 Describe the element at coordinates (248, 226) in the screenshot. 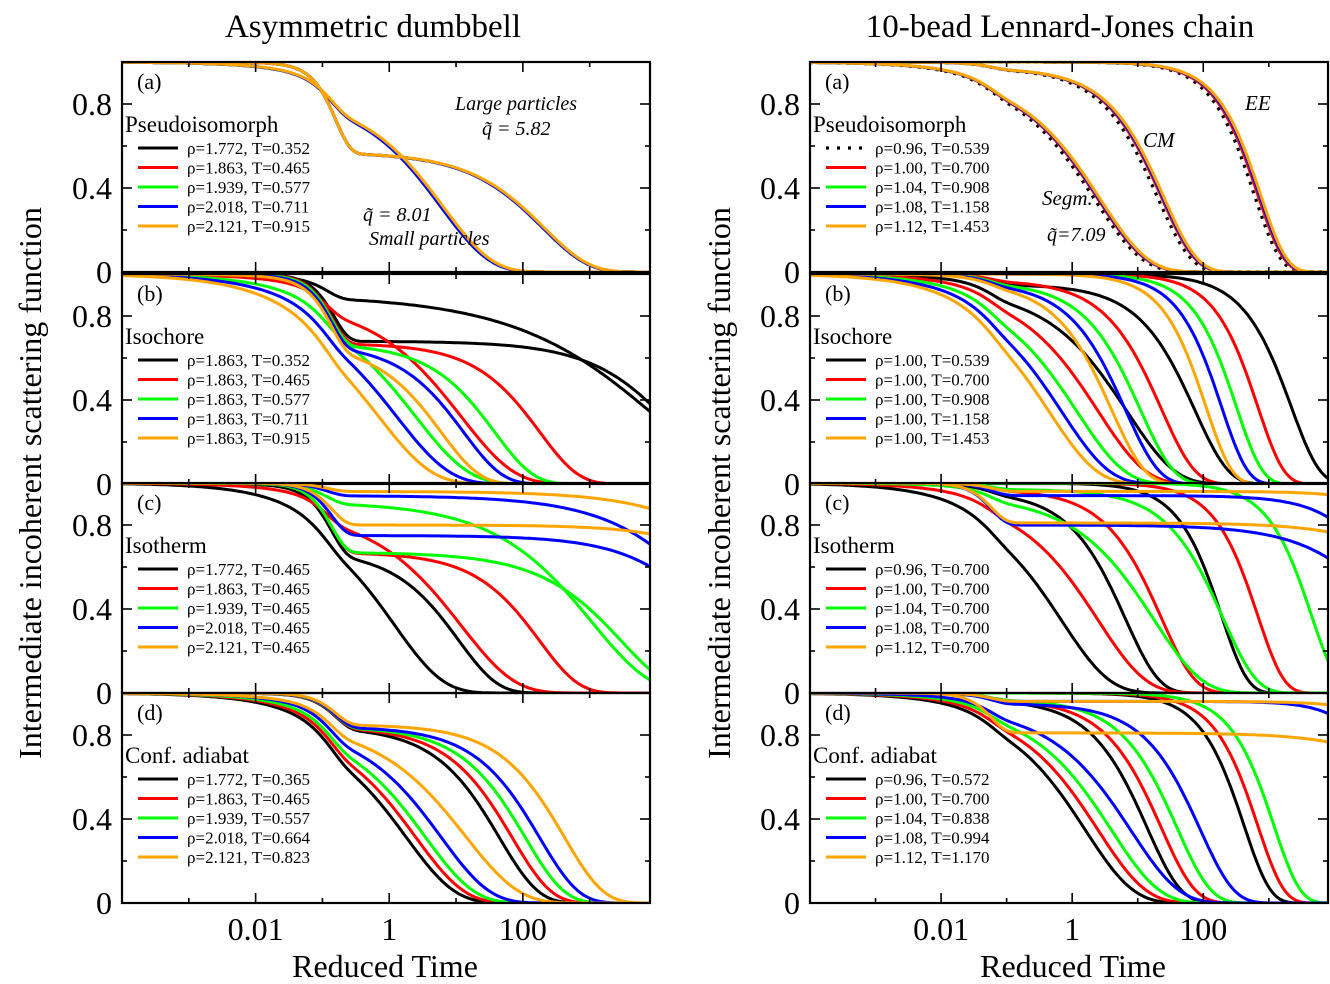

I see `legend-label: ρ=2.121, T=0.915` at that location.